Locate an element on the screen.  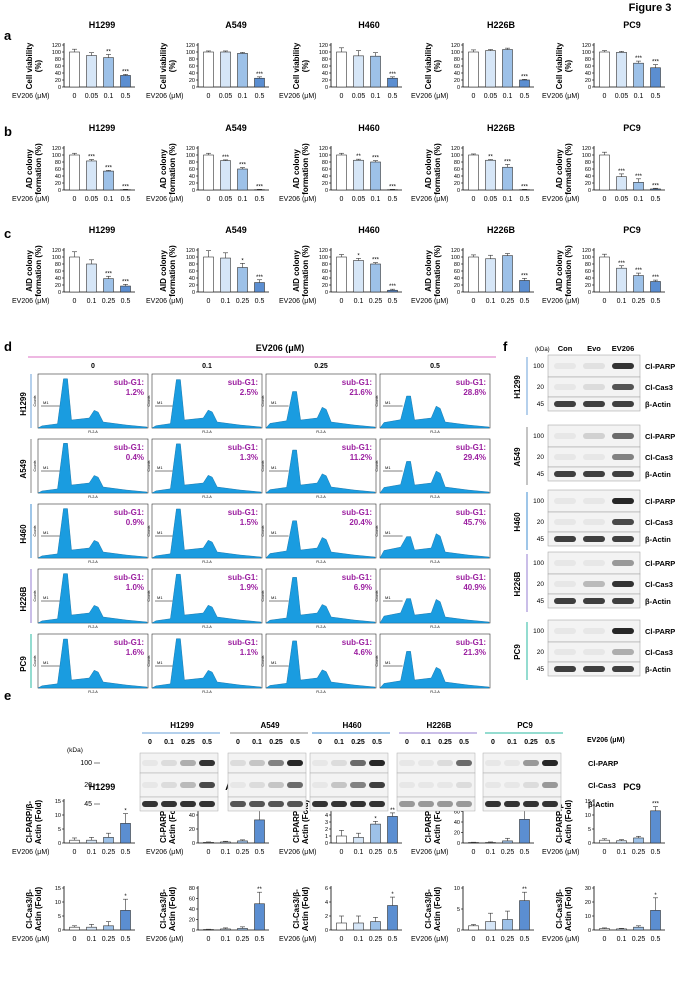
significance-mark: ** is located at coordinates (108, 52).